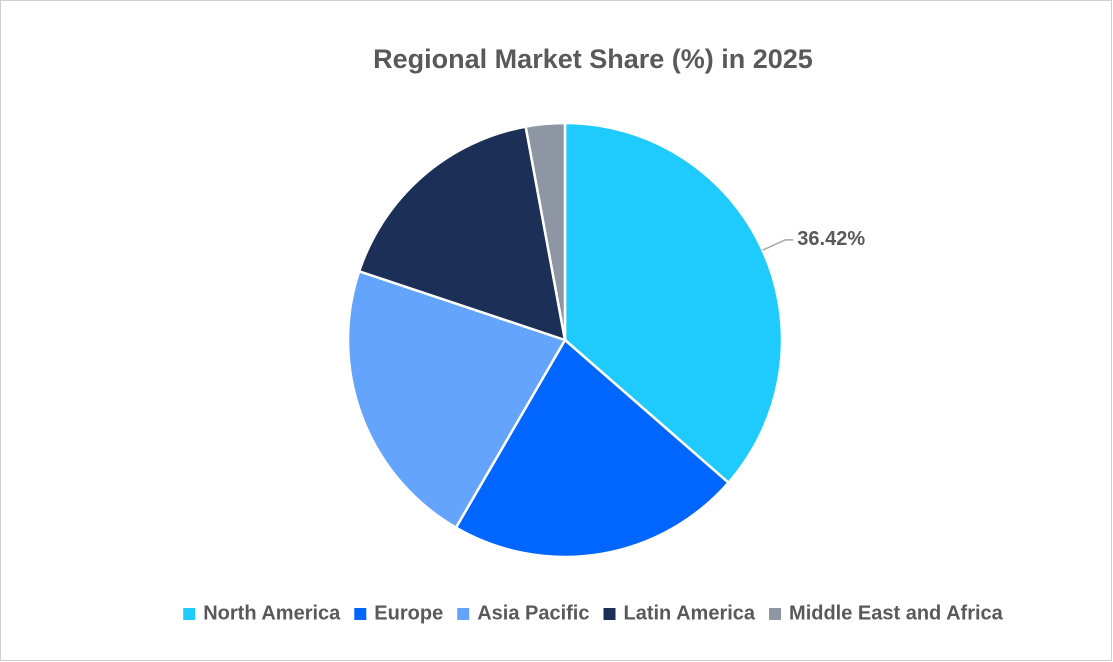  What do you see at coordinates (272, 613) in the screenshot?
I see `legend-label: North America` at bounding box center [272, 613].